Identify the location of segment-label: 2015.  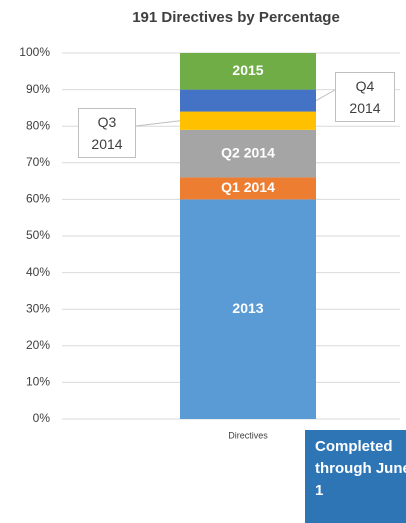
(247, 70).